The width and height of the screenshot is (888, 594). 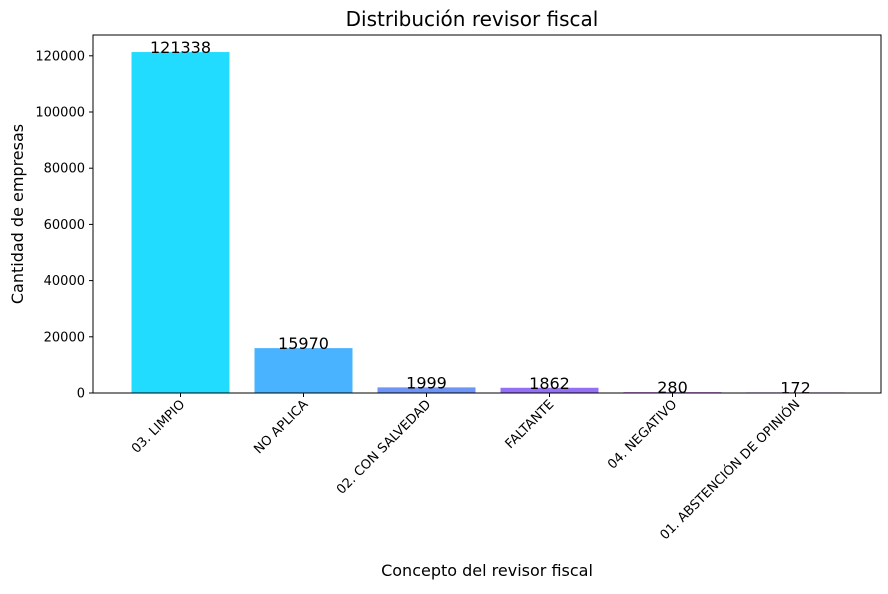 I want to click on y-tick-label-6: 100000, so click(x=60, y=113).